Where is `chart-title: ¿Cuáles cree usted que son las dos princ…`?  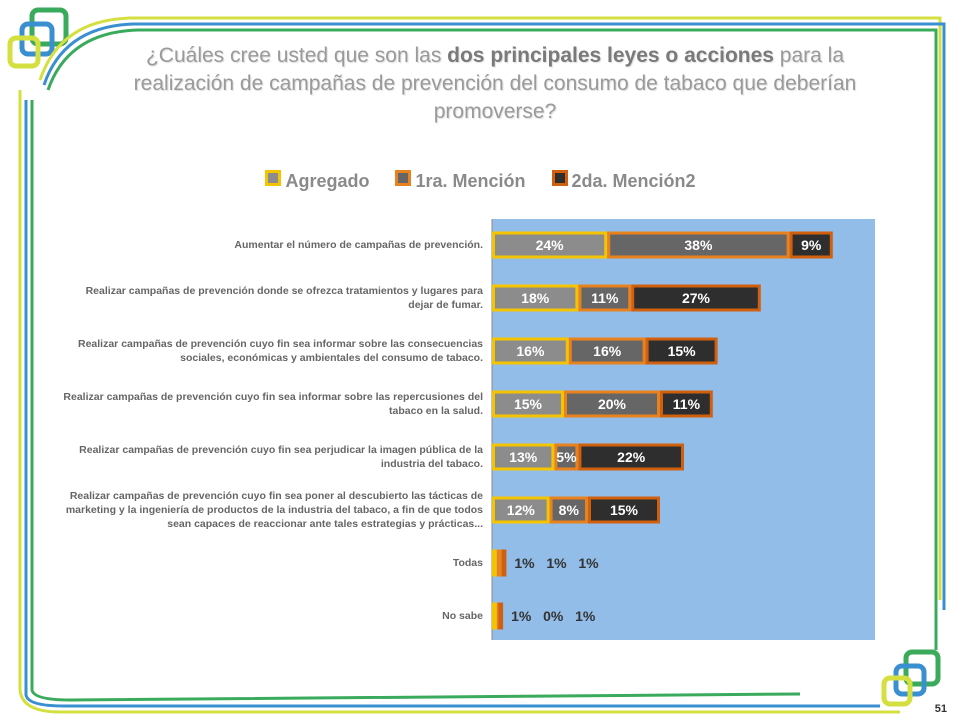 chart-title: ¿Cuáles cree usted que son las dos princ… is located at coordinates (495, 83).